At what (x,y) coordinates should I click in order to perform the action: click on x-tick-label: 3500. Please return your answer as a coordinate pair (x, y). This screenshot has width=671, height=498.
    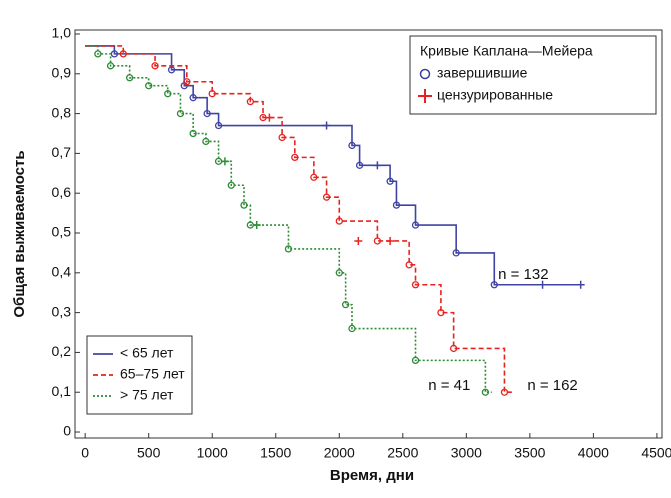
    Looking at the image, I should click on (529, 453).